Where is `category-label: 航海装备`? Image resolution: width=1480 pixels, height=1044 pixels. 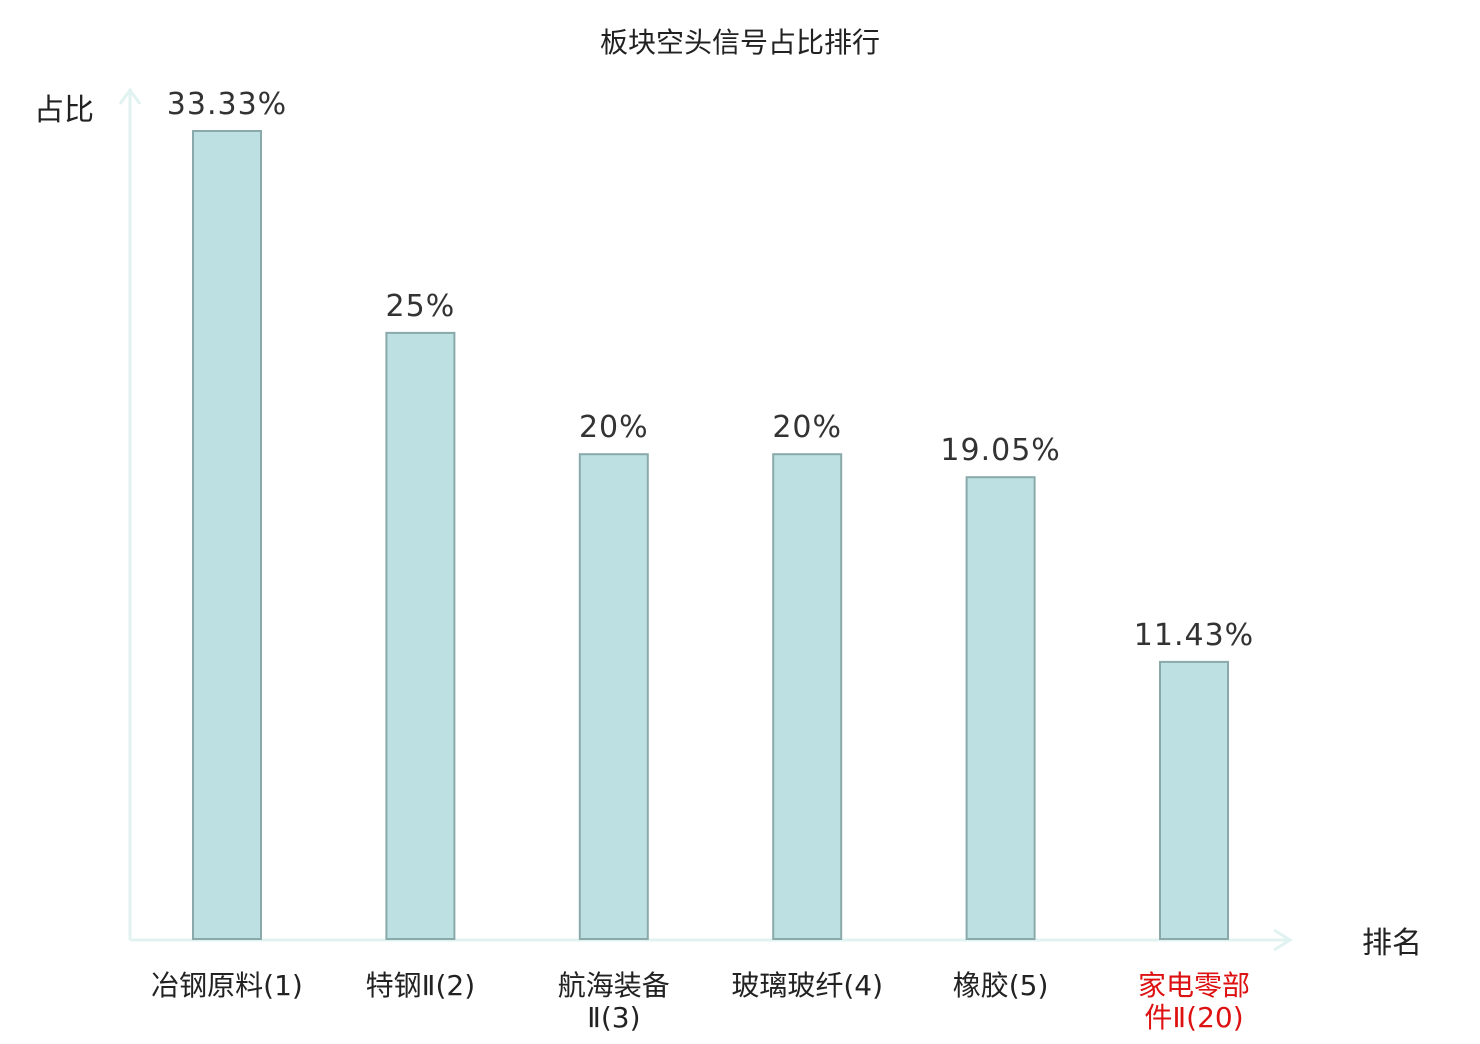
category-label: 航海装备 is located at coordinates (614, 985).